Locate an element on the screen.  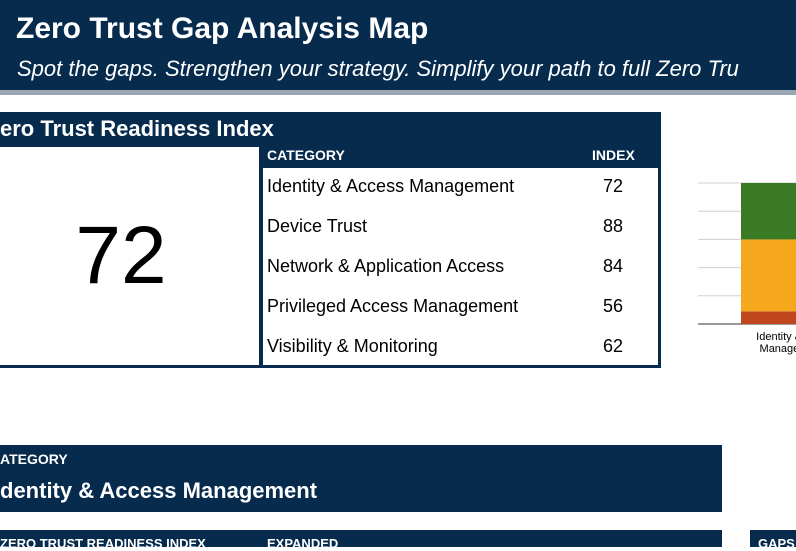
x-tick-label: Managem is located at coordinates (778, 349).